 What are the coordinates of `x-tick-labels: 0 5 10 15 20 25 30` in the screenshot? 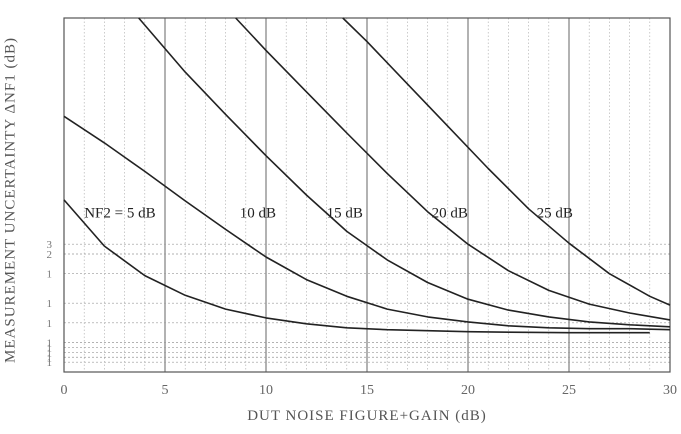 It's located at (369, 390).